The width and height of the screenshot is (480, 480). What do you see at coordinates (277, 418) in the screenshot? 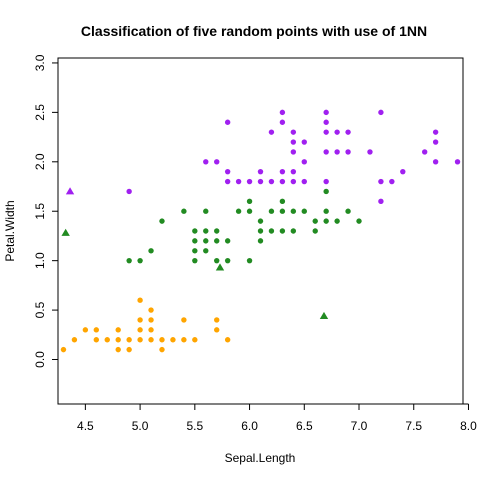
I see `x-axis: 4.5 5.0 5.5 6.0 6.5 7.0 7.5 8.0` at bounding box center [277, 418].